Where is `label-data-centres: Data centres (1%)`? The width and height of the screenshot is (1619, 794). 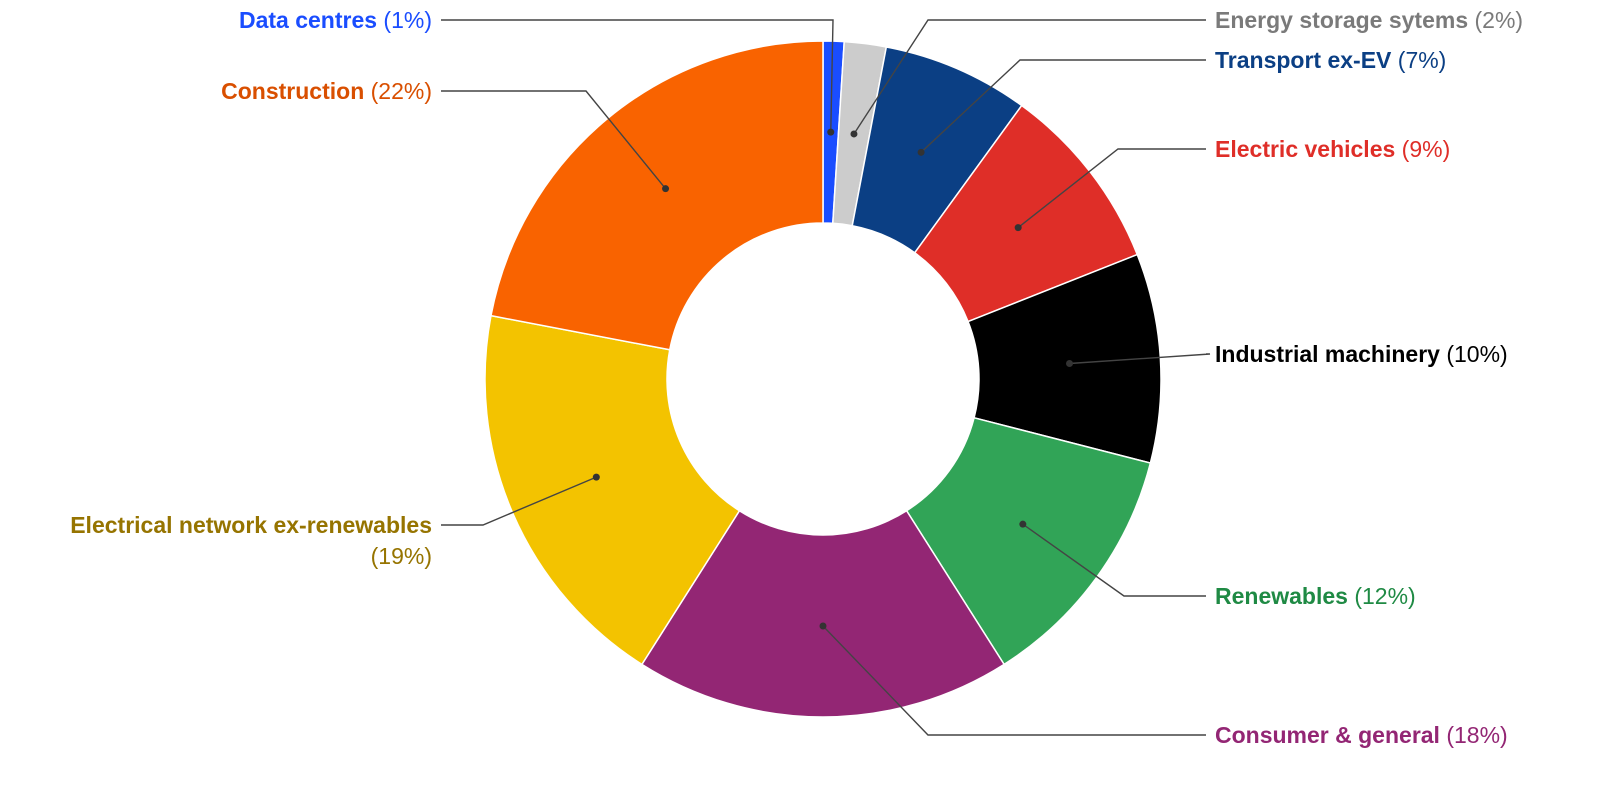 label-data-centres: Data centres (1%) is located at coordinates (335, 20).